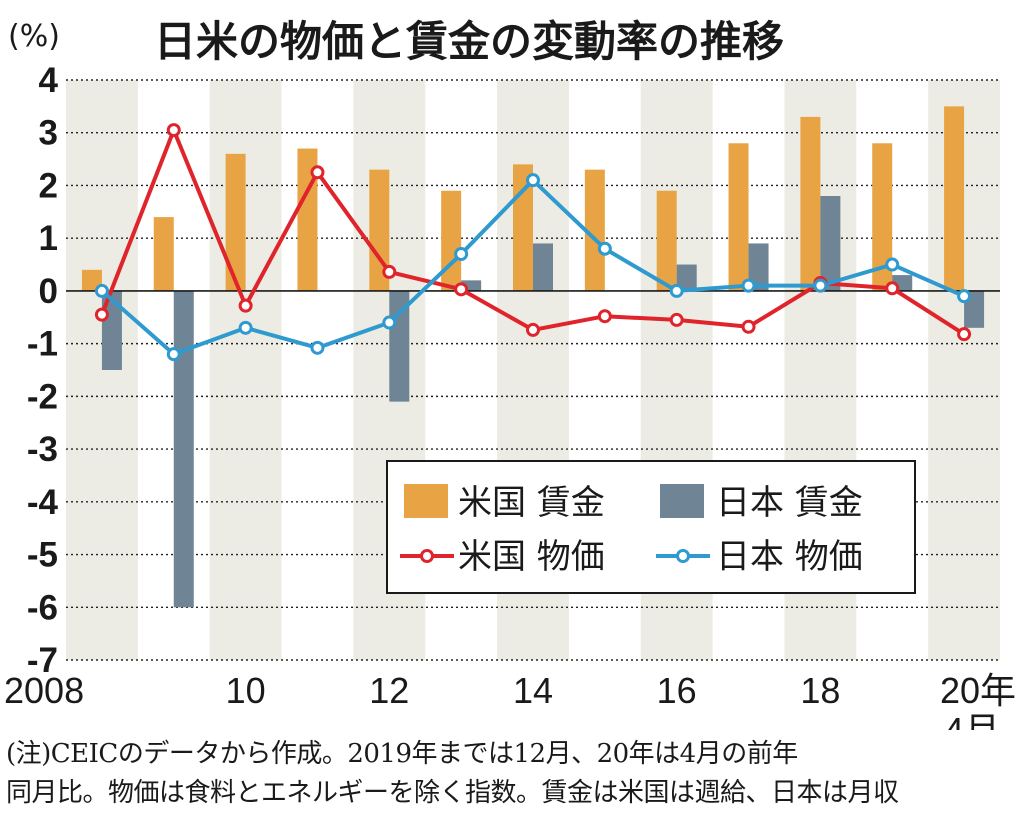 This screenshot has width=1024, height=817. Describe the element at coordinates (426, 501) in the screenshot. I see `legend-swatch-us-wage` at that location.